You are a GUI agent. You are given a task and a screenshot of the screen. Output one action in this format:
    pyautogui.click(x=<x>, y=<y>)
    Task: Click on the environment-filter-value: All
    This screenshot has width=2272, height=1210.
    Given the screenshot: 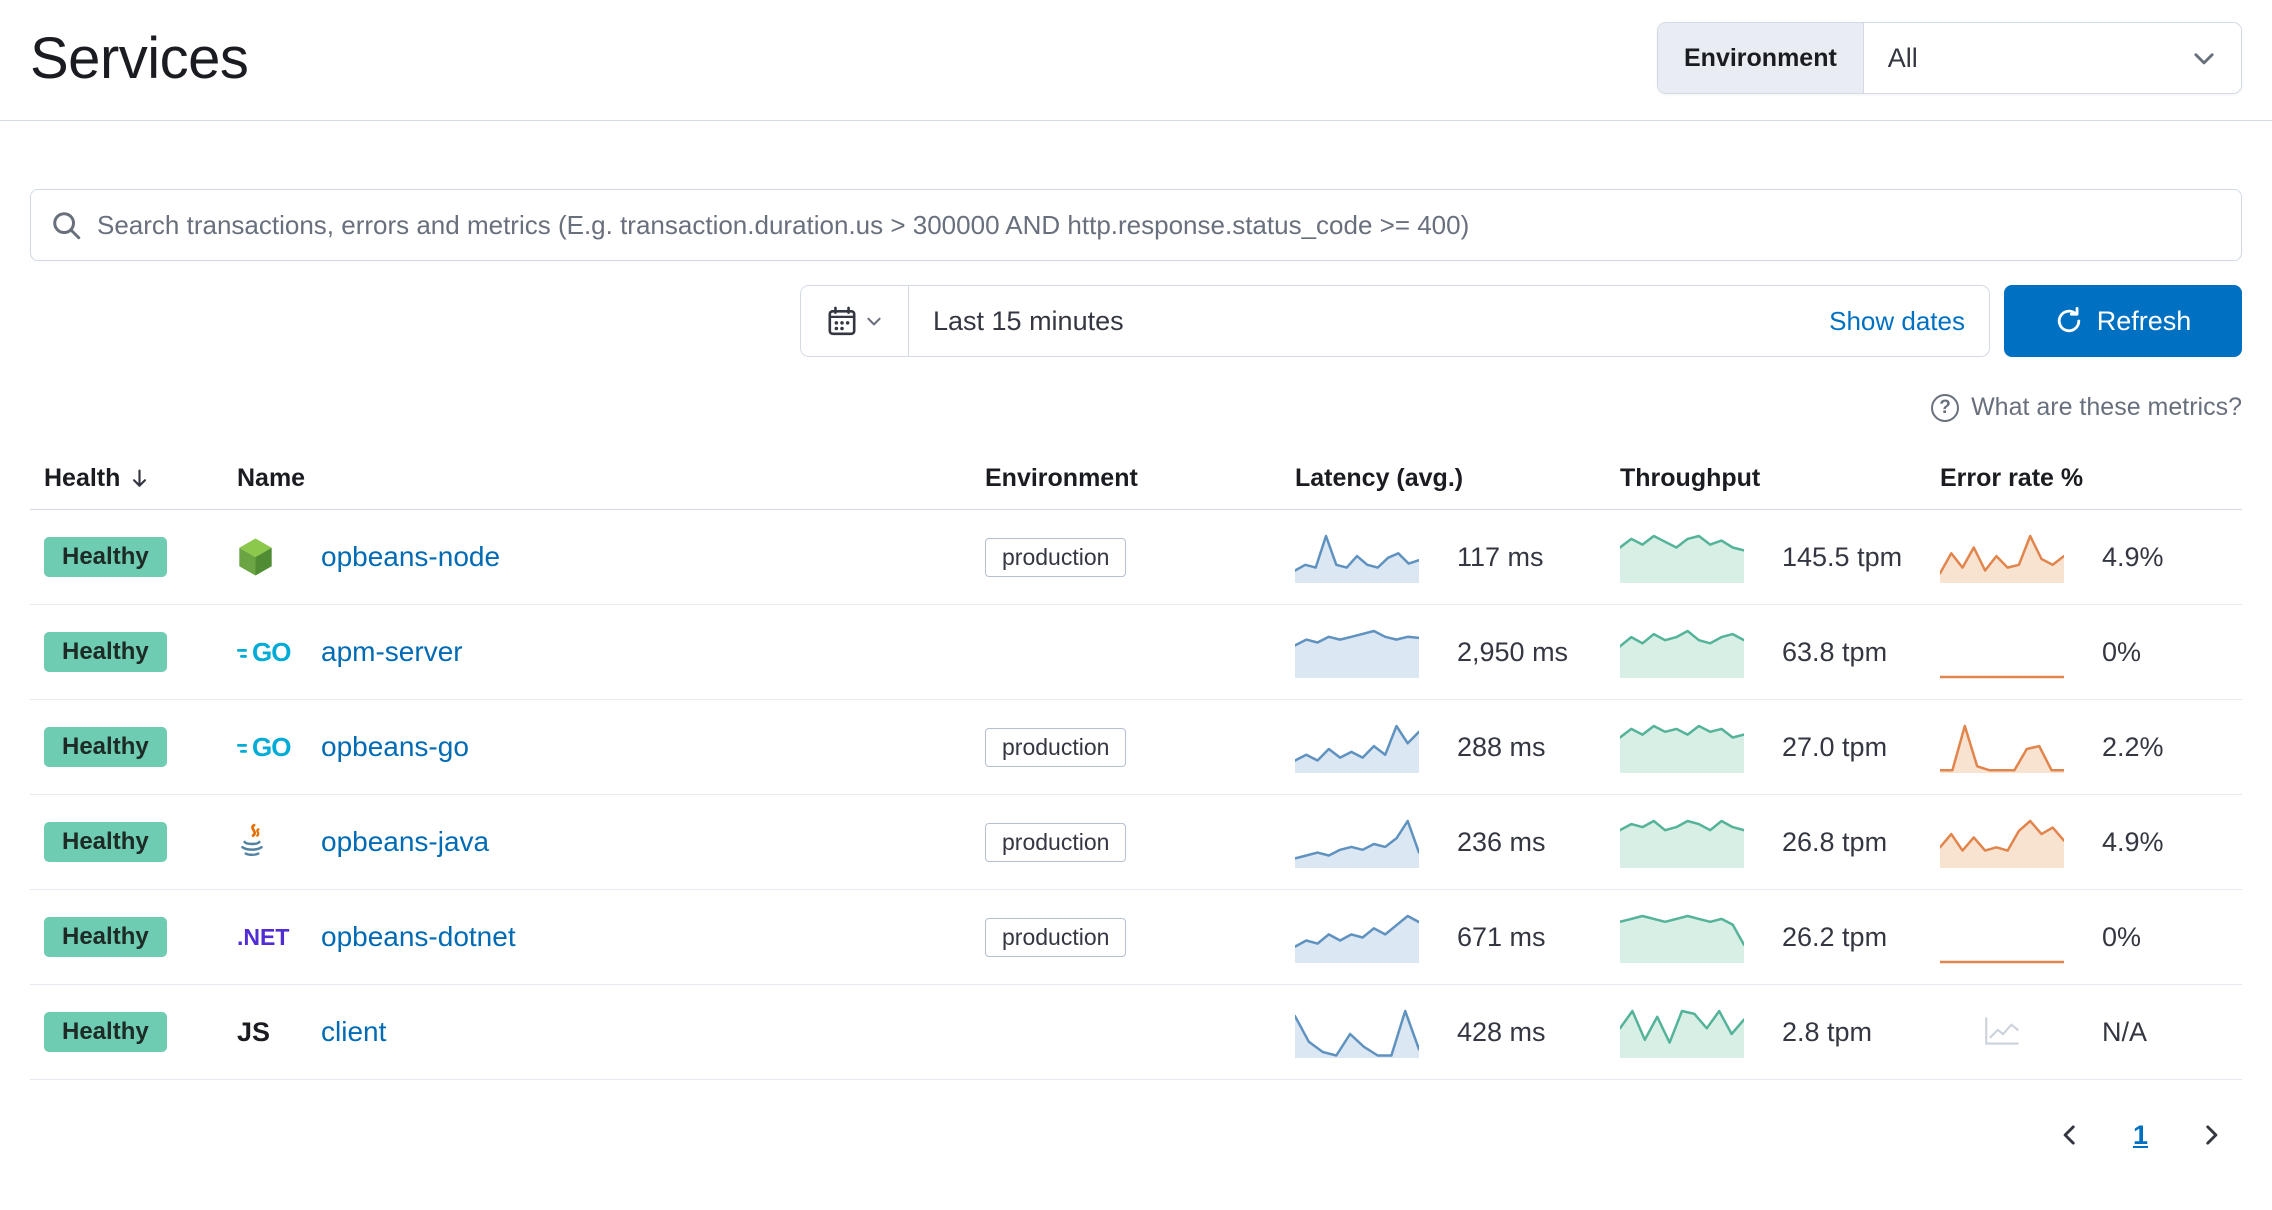 What is the action you would take?
    pyautogui.click(x=1902, y=57)
    